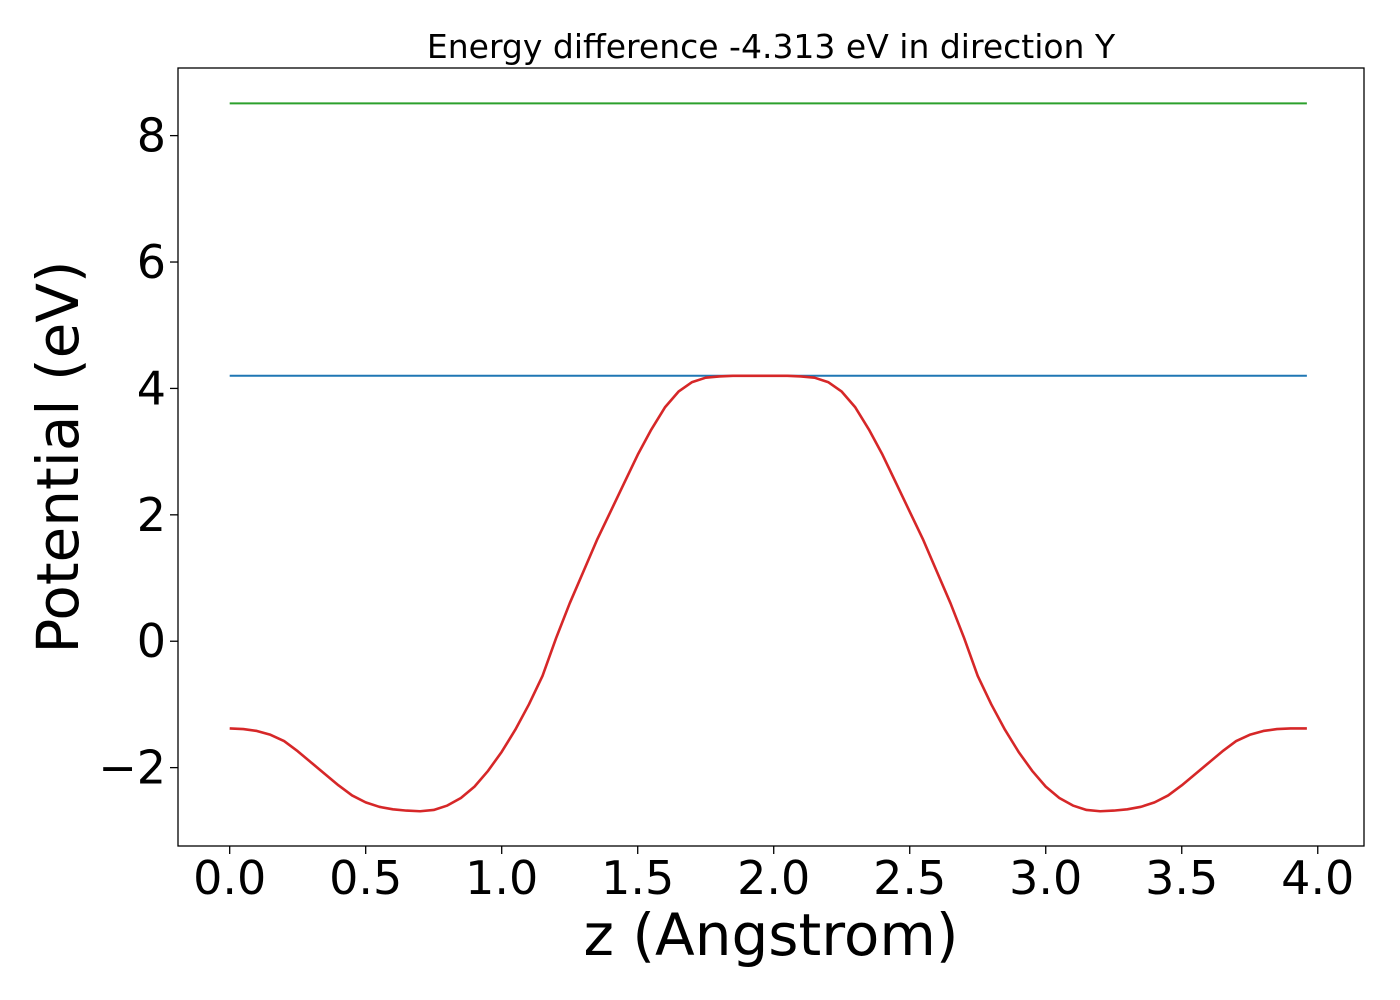 The width and height of the screenshot is (1400, 1000). I want to click on x-tick-label: 3.0, so click(1045, 878).